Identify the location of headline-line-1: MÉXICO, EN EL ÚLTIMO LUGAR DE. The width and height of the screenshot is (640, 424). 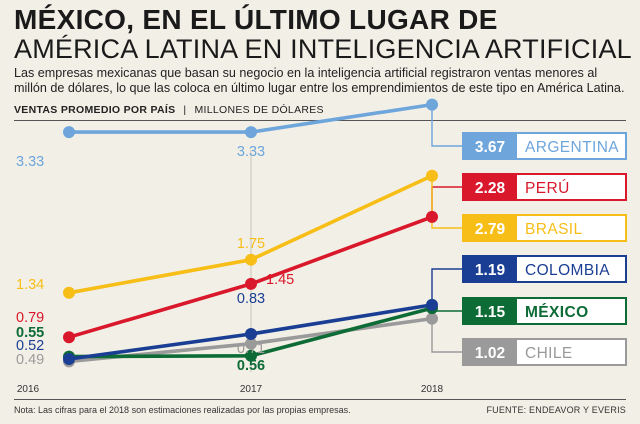
(256, 19).